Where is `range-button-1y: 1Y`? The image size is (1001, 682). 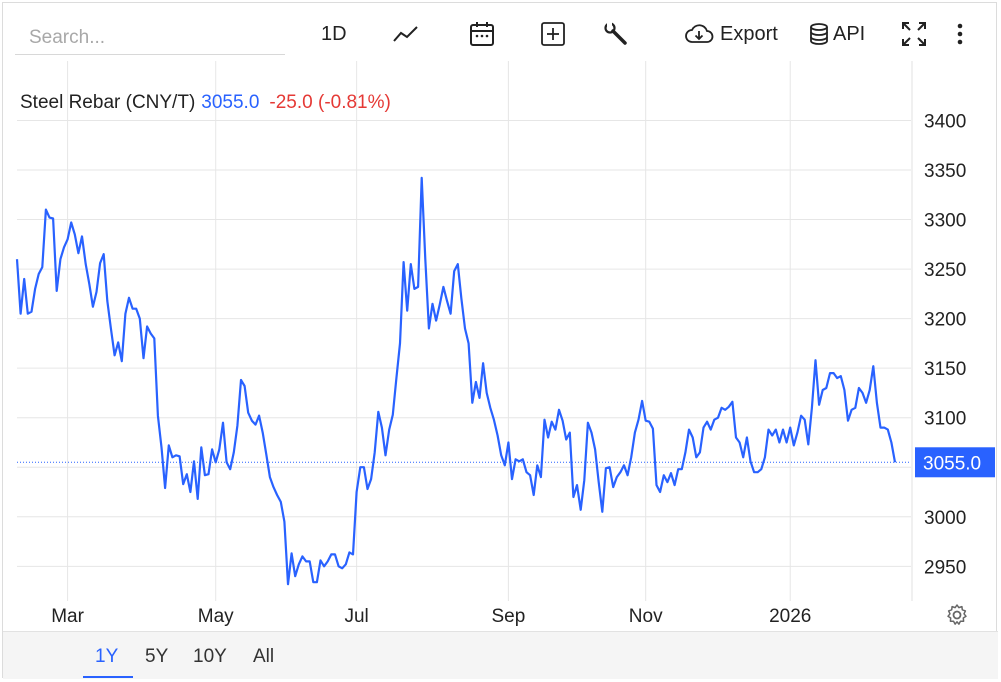 range-button-1y: 1Y is located at coordinates (107, 656).